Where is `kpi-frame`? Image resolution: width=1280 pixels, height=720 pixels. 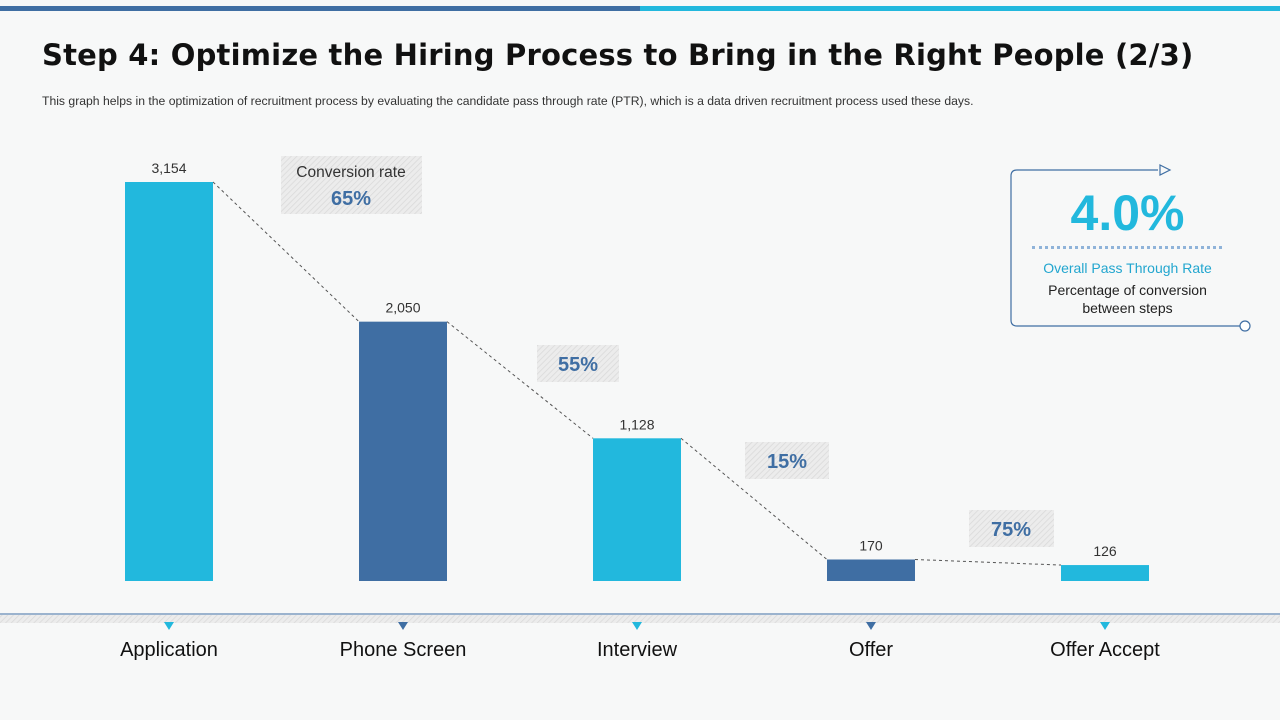 kpi-frame is located at coordinates (1125, 248).